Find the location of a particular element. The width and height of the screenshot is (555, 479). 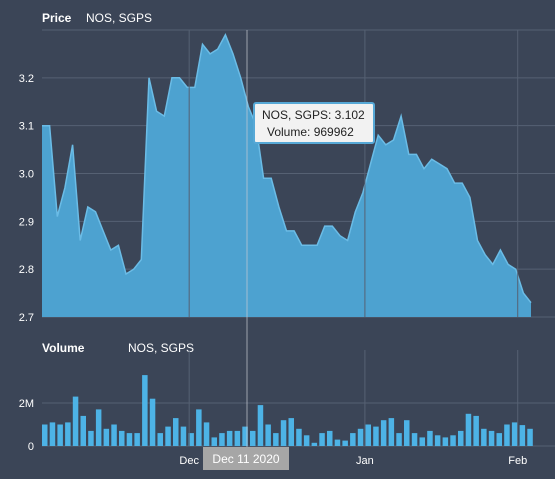

tooltip-box is located at coordinates (314, 123).